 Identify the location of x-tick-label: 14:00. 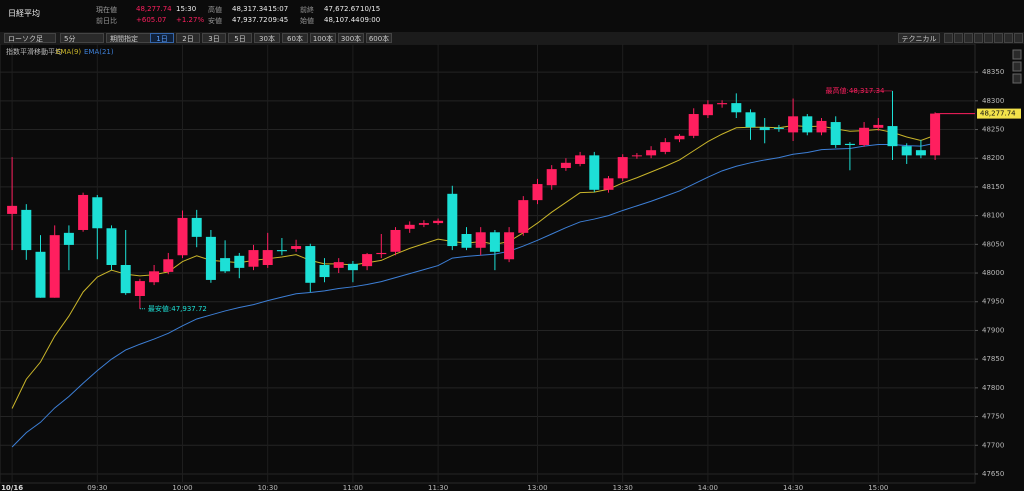
(708, 487).